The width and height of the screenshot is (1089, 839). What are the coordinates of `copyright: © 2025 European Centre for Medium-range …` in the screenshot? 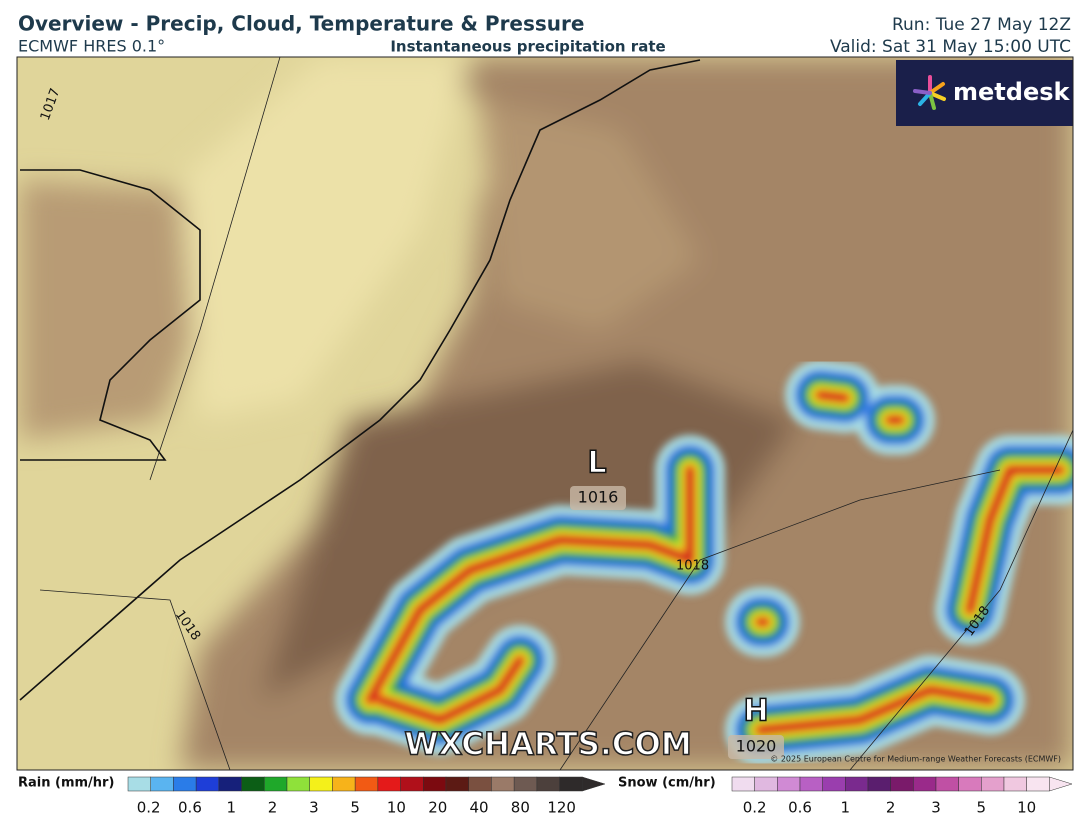 It's located at (915, 759).